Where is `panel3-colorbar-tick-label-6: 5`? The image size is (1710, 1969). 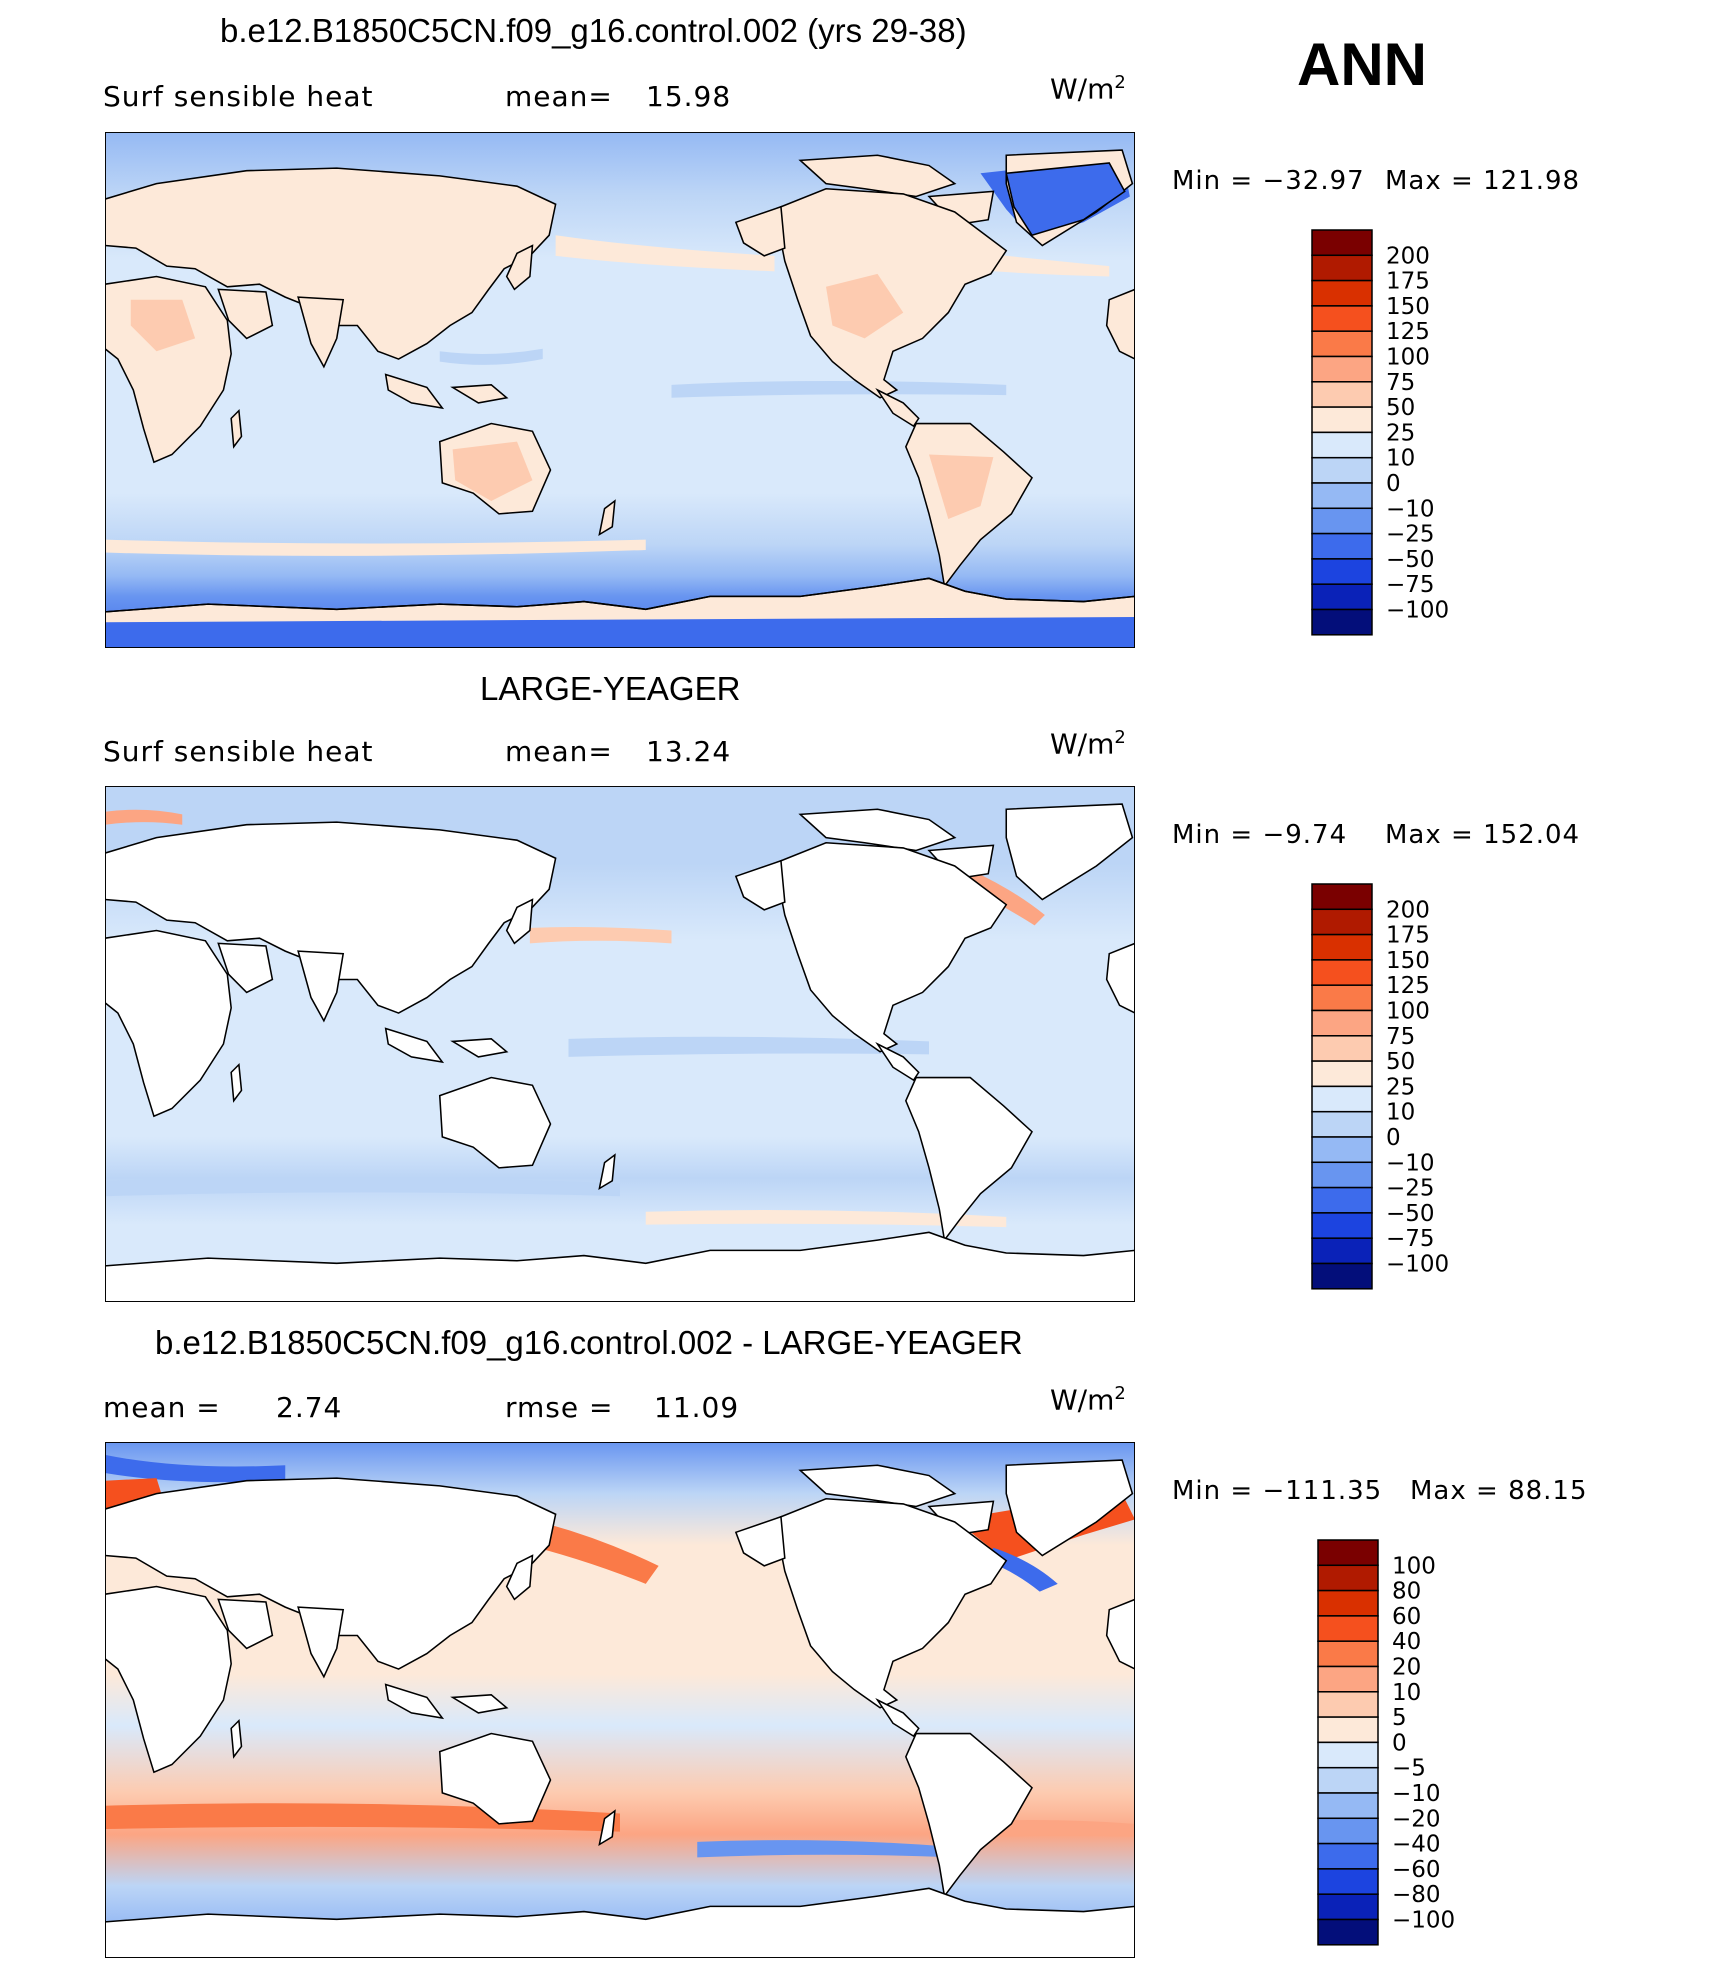 panel3-colorbar-tick-label-6: 5 is located at coordinates (1399, 1718).